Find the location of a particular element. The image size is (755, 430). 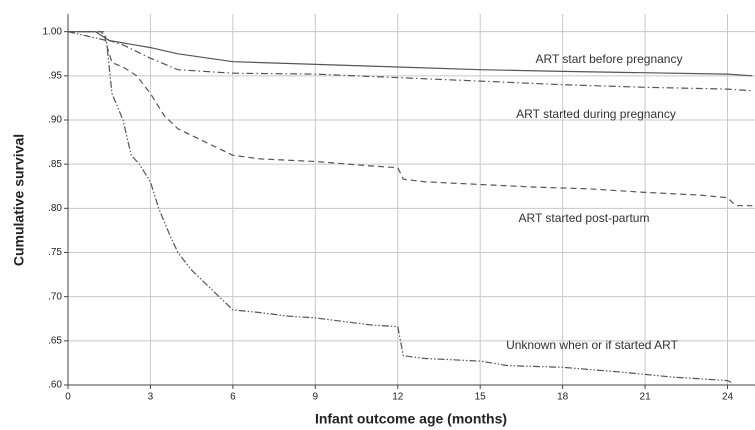

y-tick-label: .85 is located at coordinates (55, 164).